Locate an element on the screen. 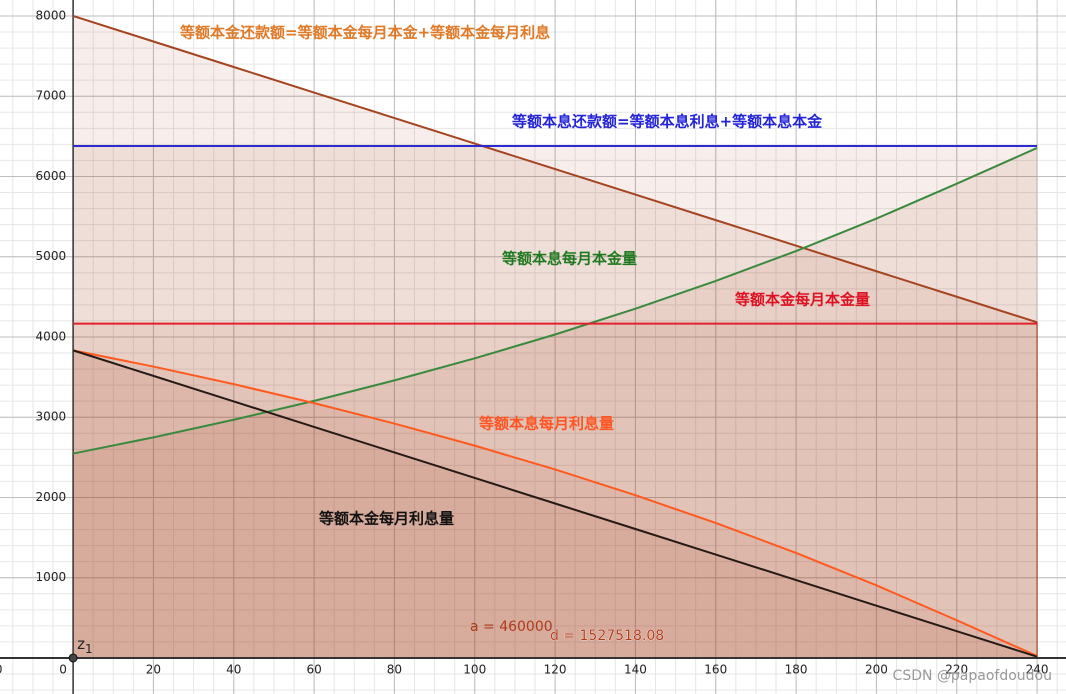 This screenshot has height=694, width=1066. series-label: 等额本金每月利息量 is located at coordinates (386, 519).